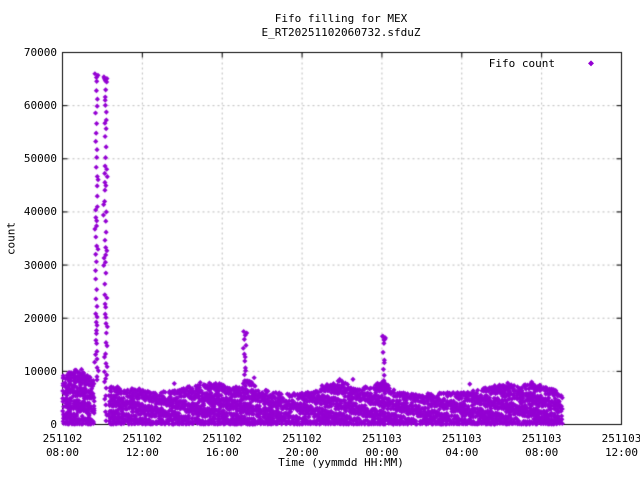 The height and width of the screenshot is (480, 640). What do you see at coordinates (341, 462) in the screenshot?
I see `x-axis-label: Time (yymmdd HH:MM)` at bounding box center [341, 462].